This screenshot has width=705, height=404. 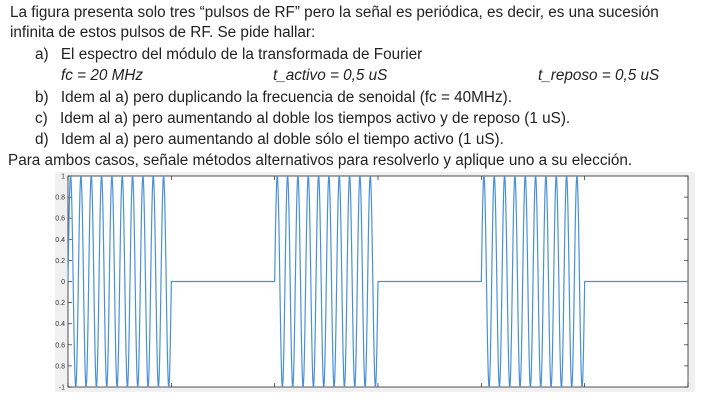 I want to click on item-c-letter: c), so click(x=41, y=118).